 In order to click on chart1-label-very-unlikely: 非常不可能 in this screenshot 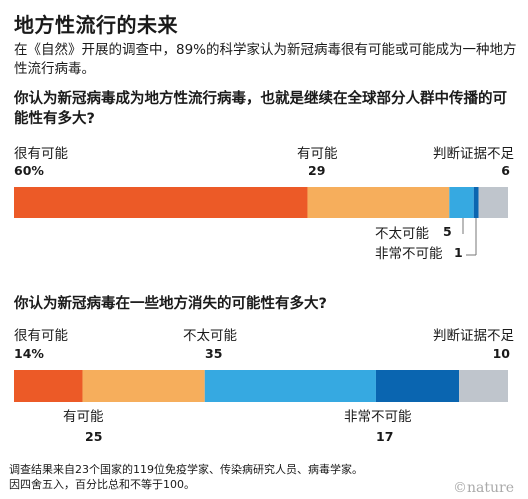, I will do `click(409, 254)`.